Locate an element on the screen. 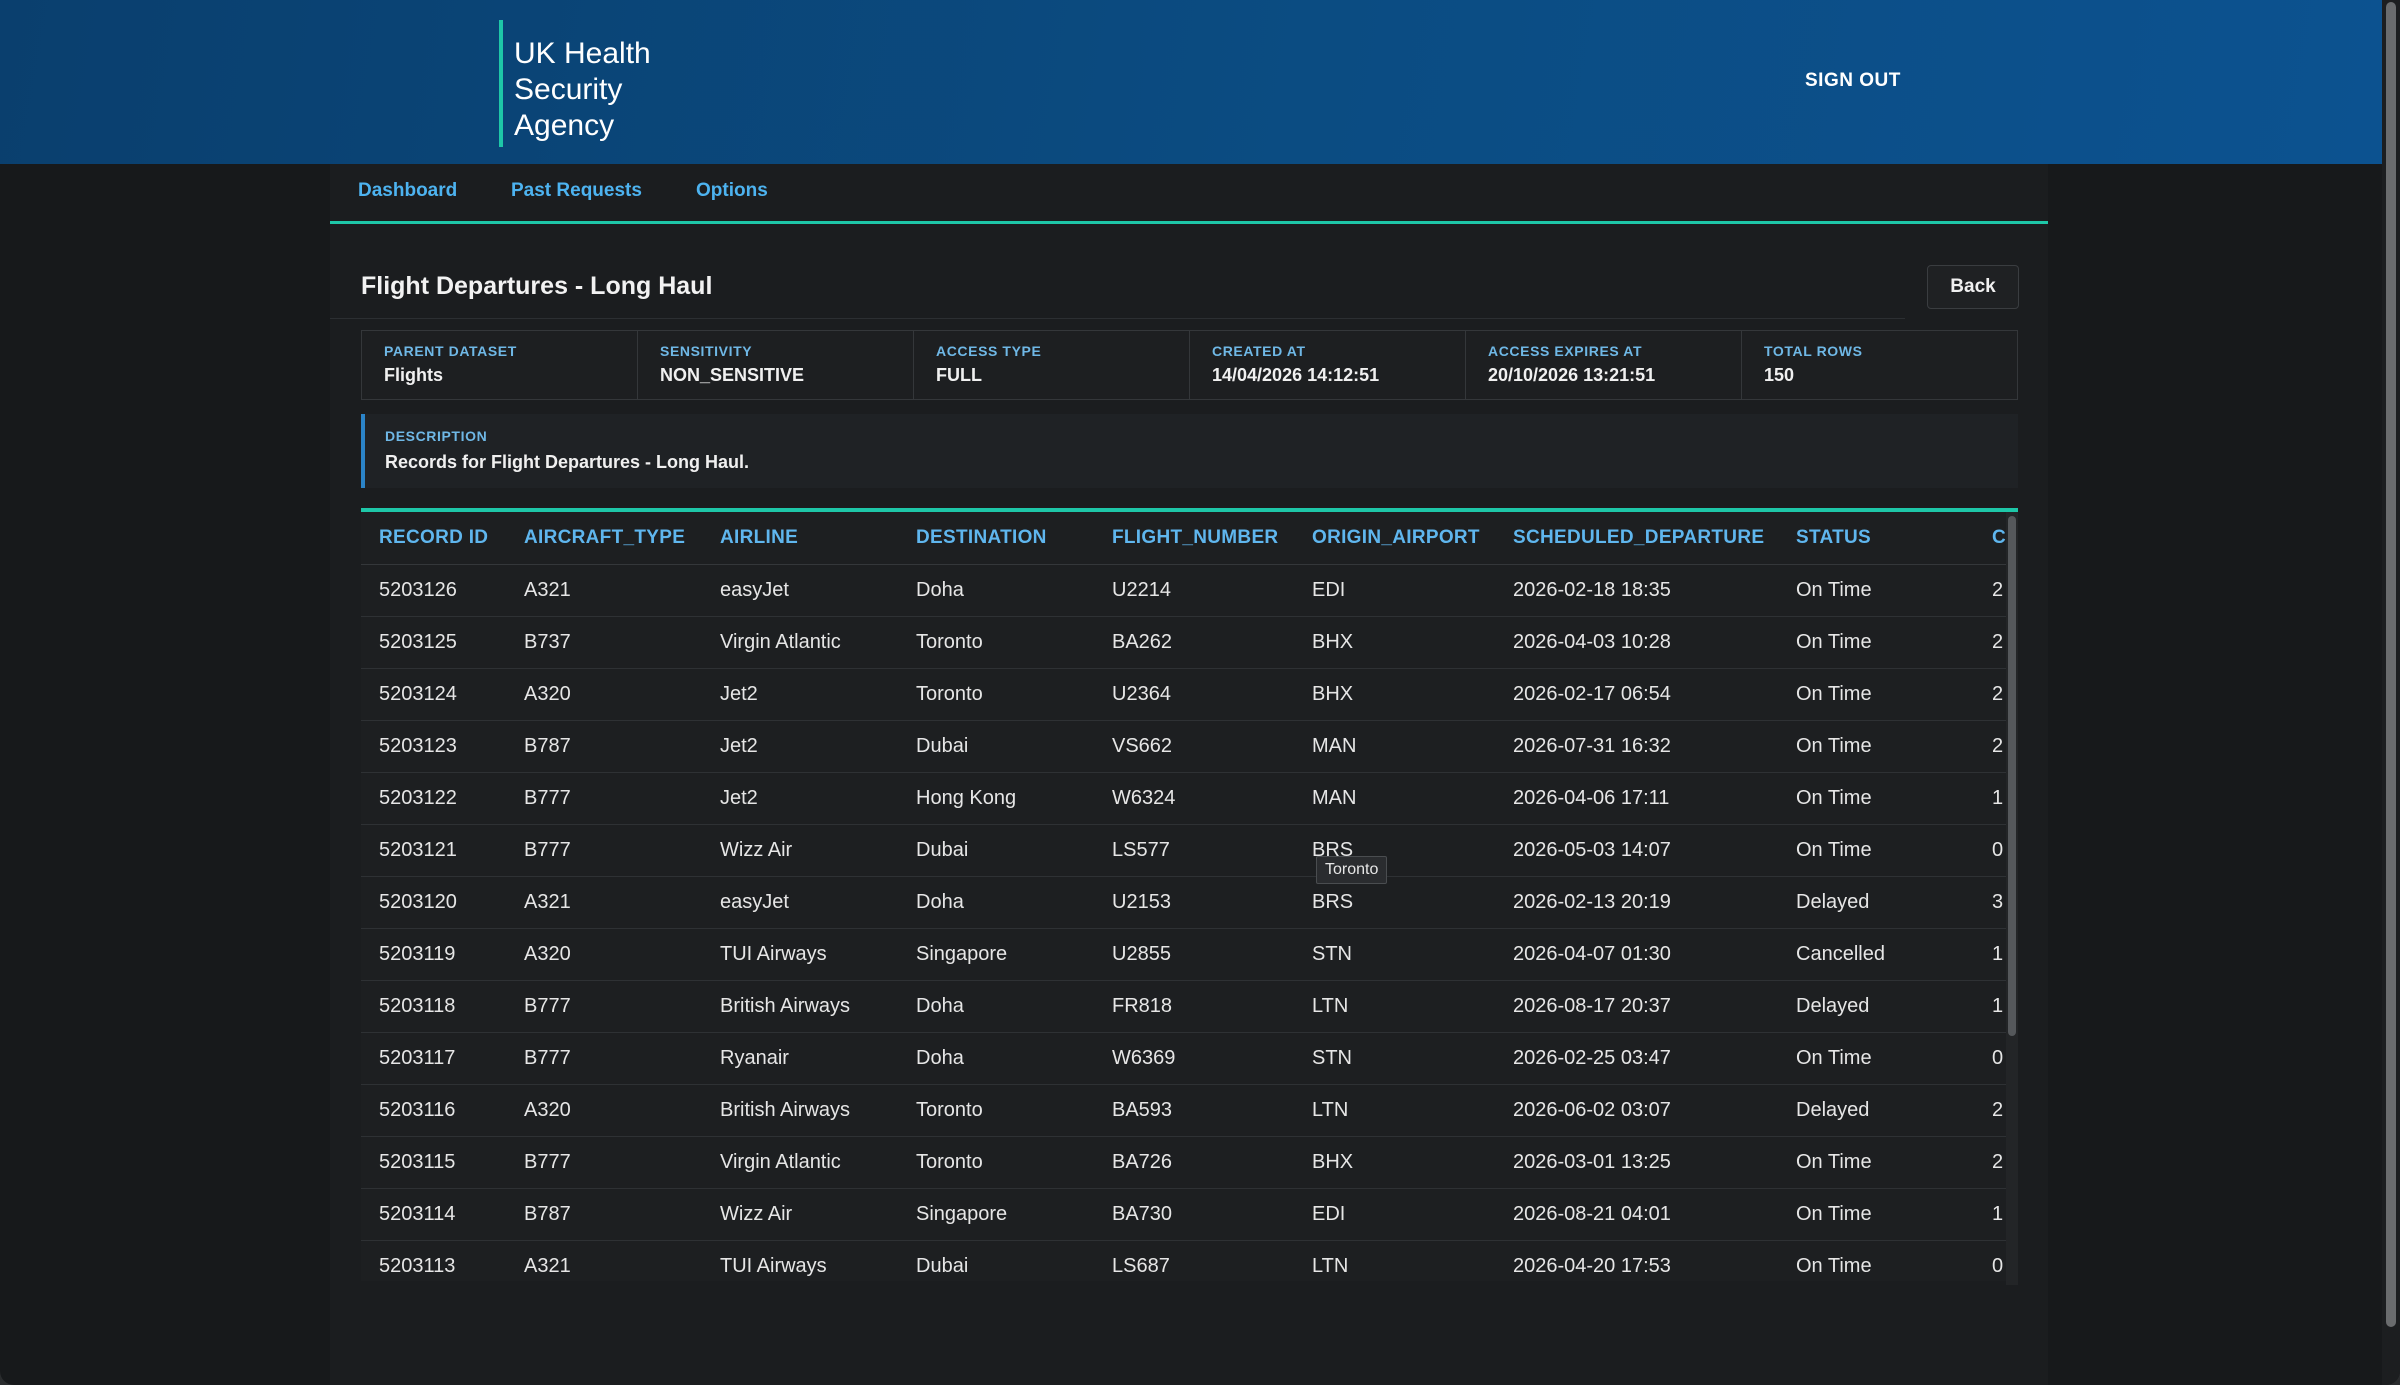 Image resolution: width=2400 pixels, height=1385 pixels. table-cell: 2026-03-01 13:25 is located at coordinates (1636, 1162).